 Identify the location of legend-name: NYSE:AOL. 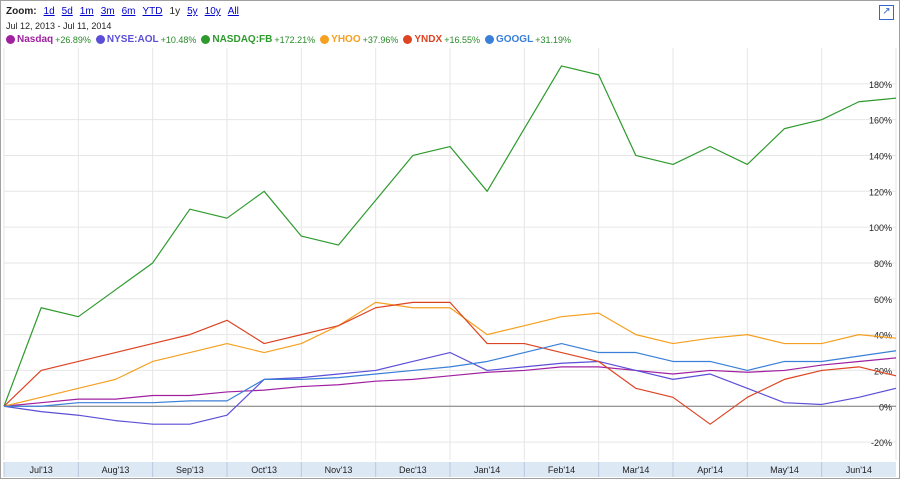
(132, 39).